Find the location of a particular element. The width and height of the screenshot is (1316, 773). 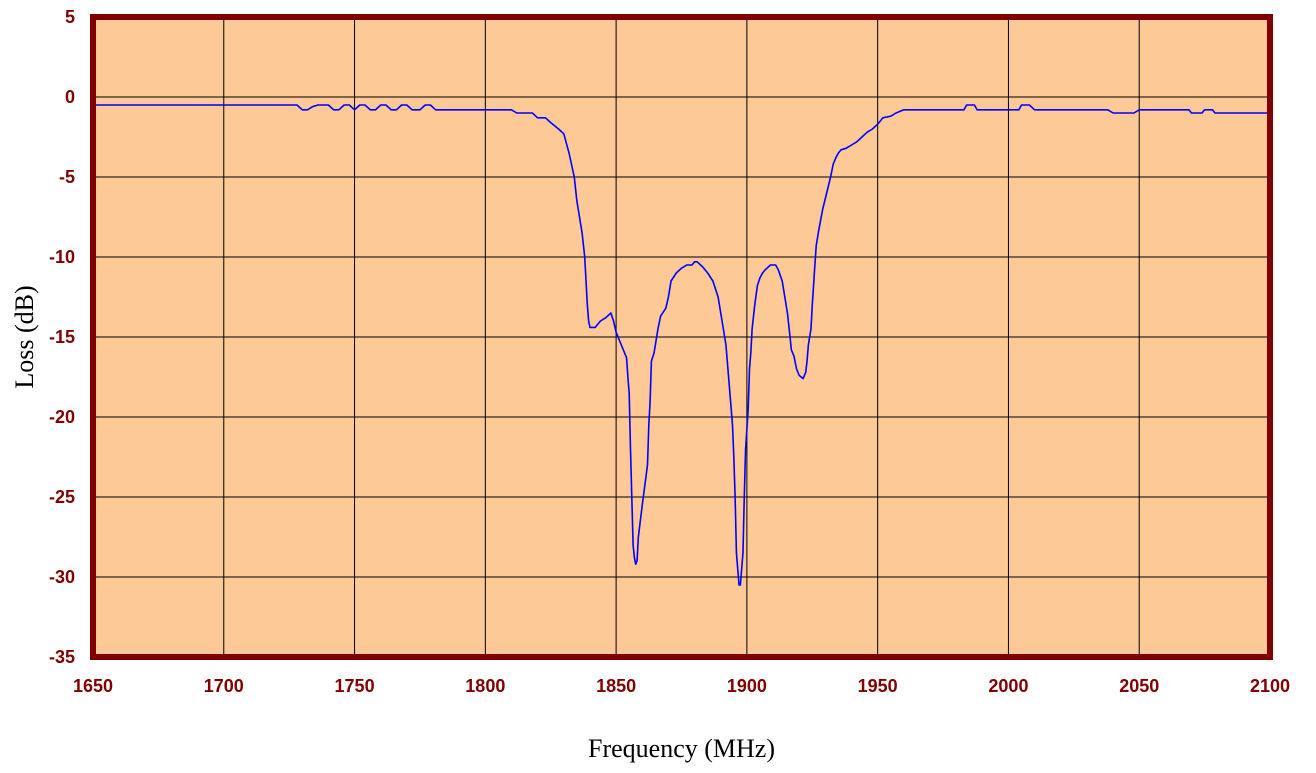

y-tick-label-neg5: -5 is located at coordinates (67, 177).